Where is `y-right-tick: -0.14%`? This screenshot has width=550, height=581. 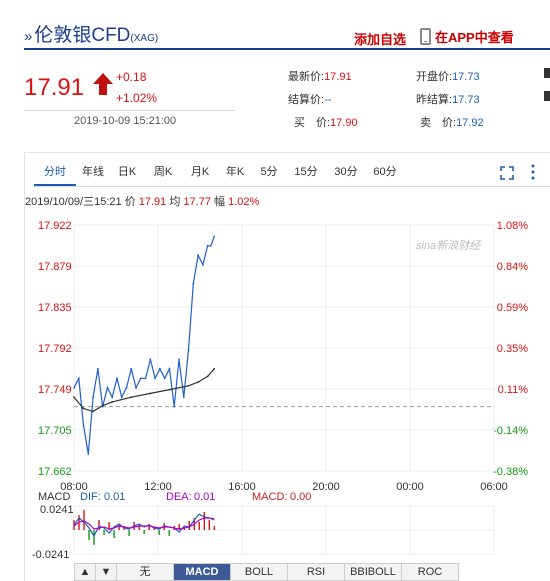
y-right-tick: -0.14% is located at coordinates (510, 431).